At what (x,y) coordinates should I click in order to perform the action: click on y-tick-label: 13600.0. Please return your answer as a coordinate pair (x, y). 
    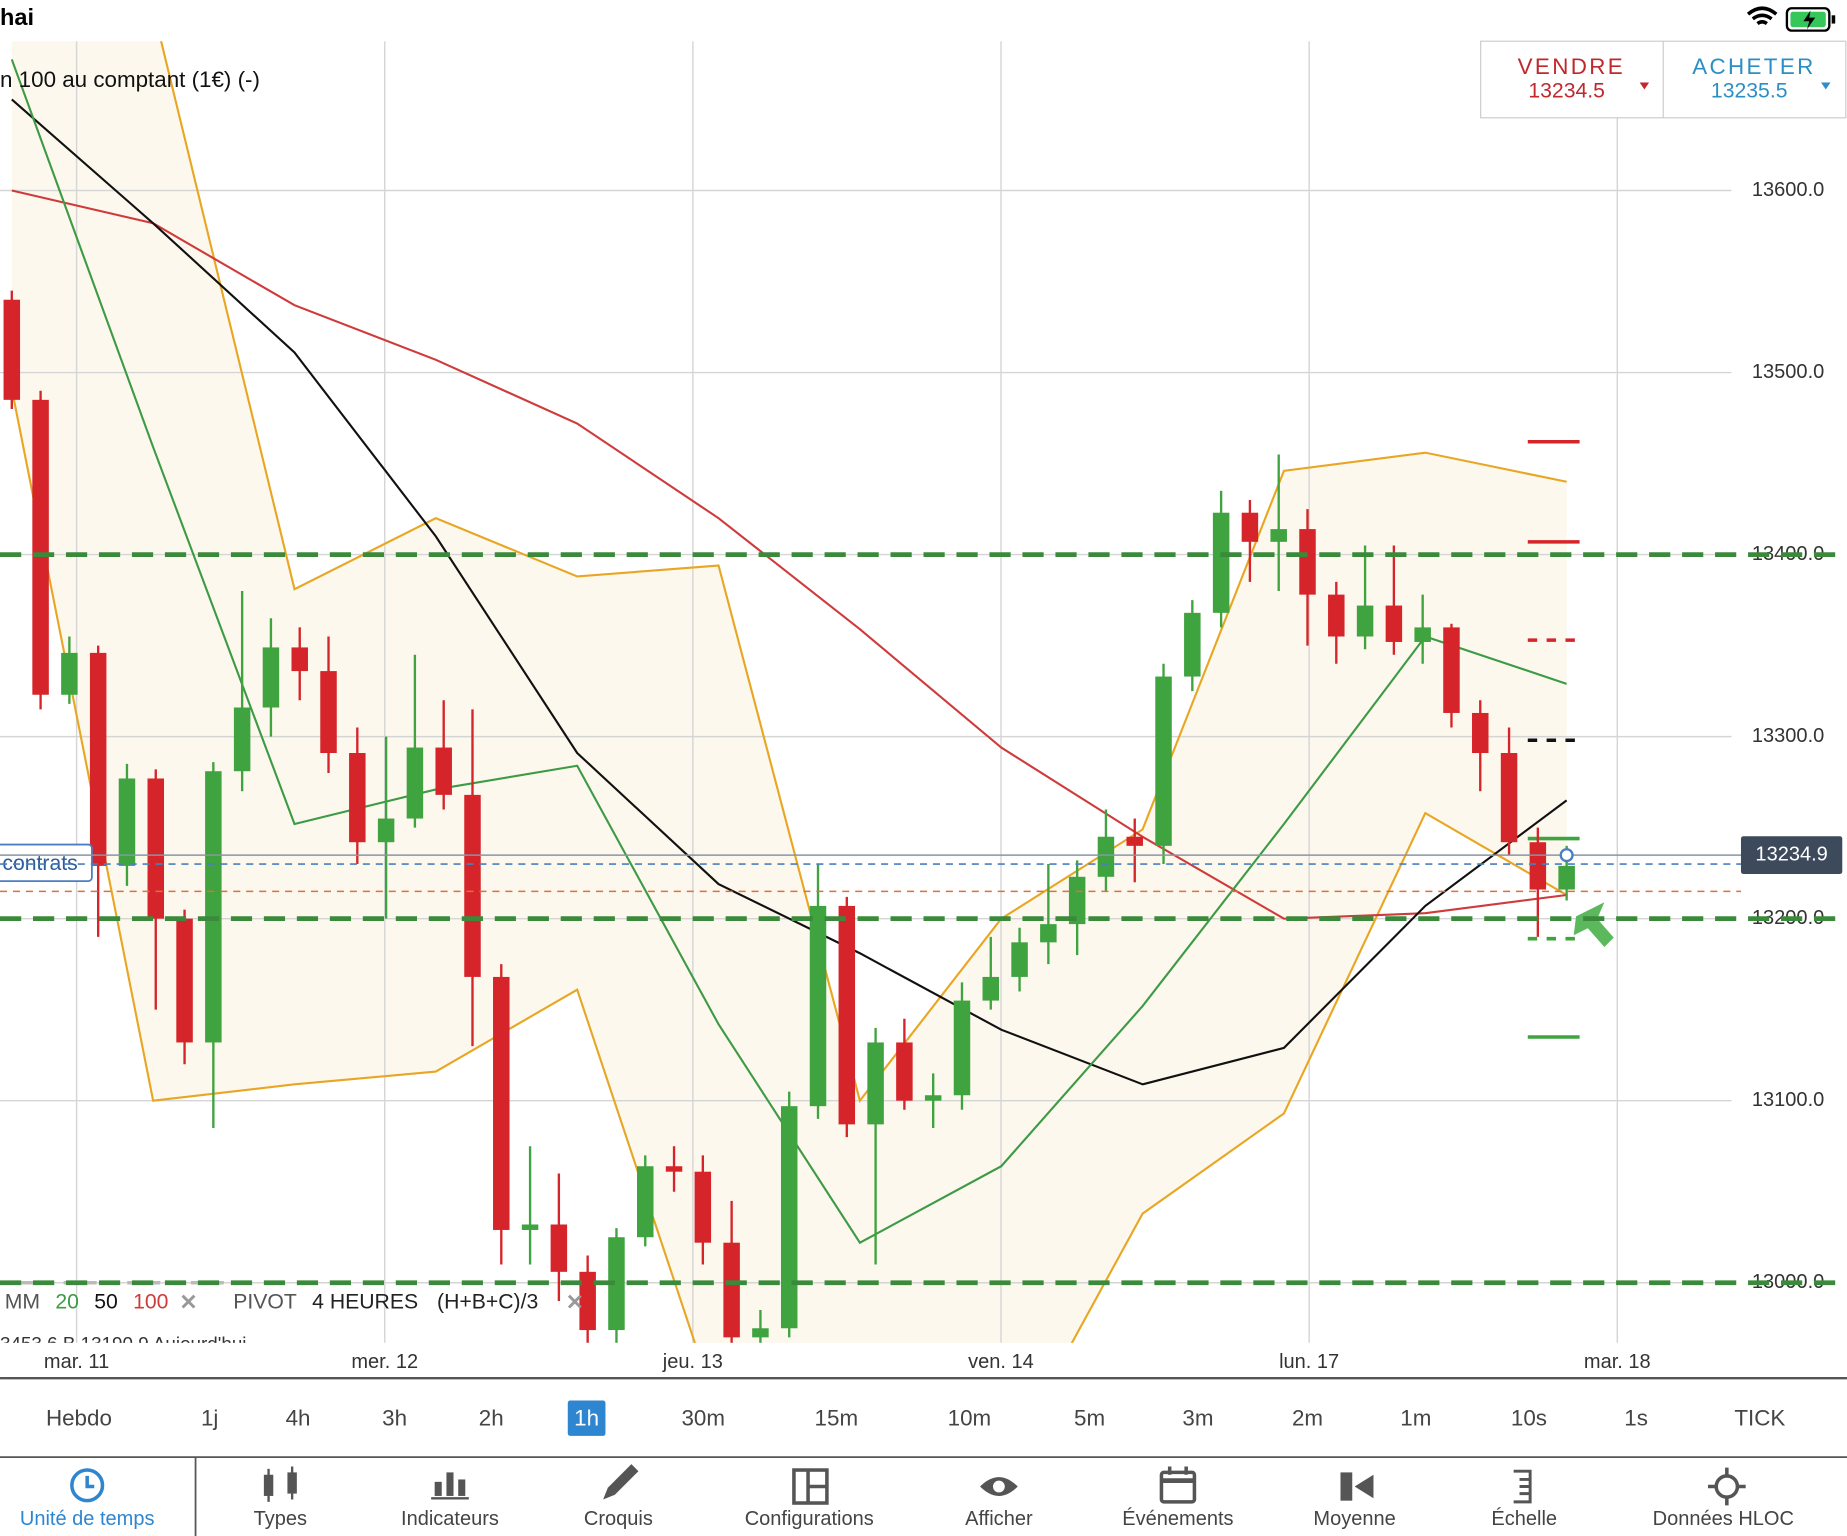
    Looking at the image, I should click on (1788, 190).